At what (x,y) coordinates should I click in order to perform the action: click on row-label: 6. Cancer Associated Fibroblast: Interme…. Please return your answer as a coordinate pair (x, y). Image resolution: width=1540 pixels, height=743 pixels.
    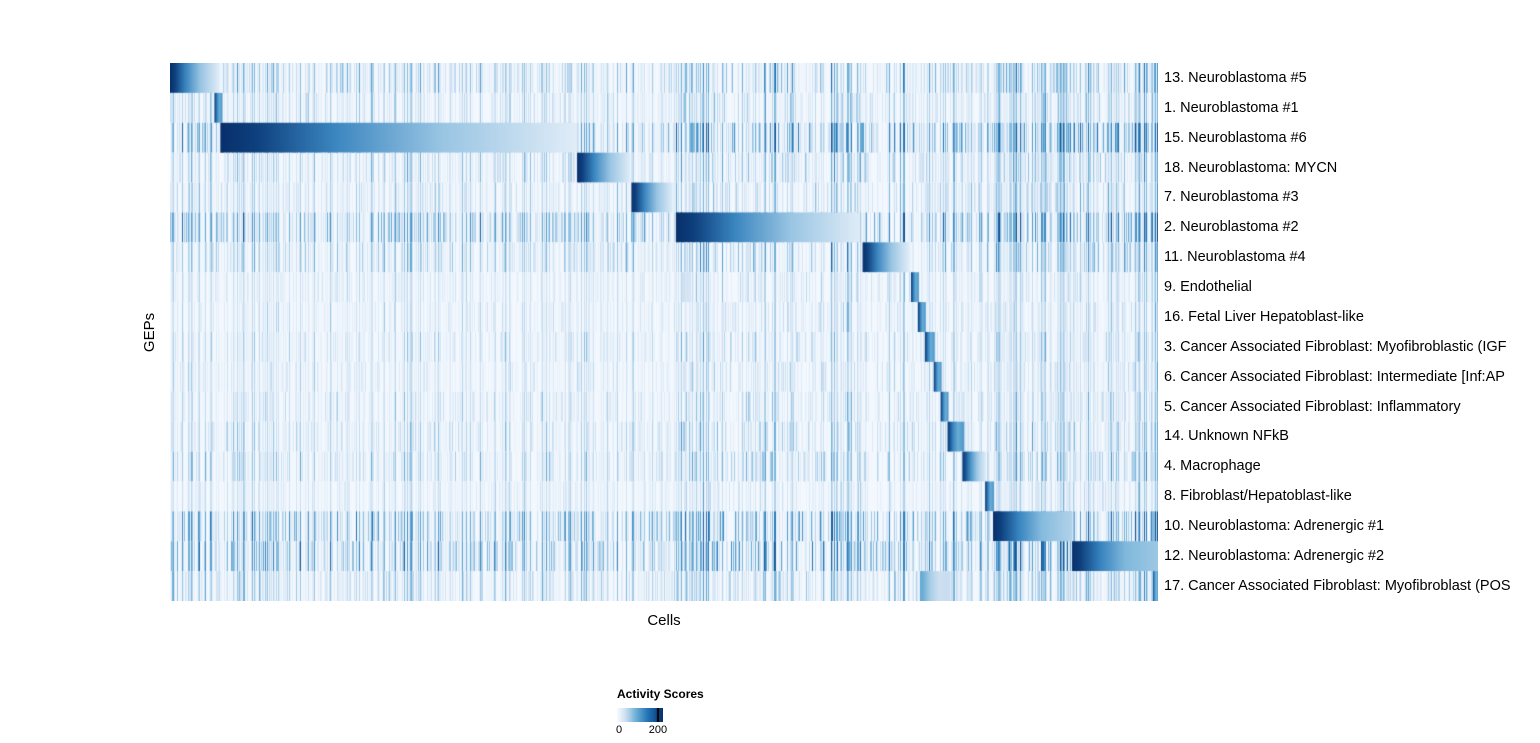
    Looking at the image, I should click on (1334, 376).